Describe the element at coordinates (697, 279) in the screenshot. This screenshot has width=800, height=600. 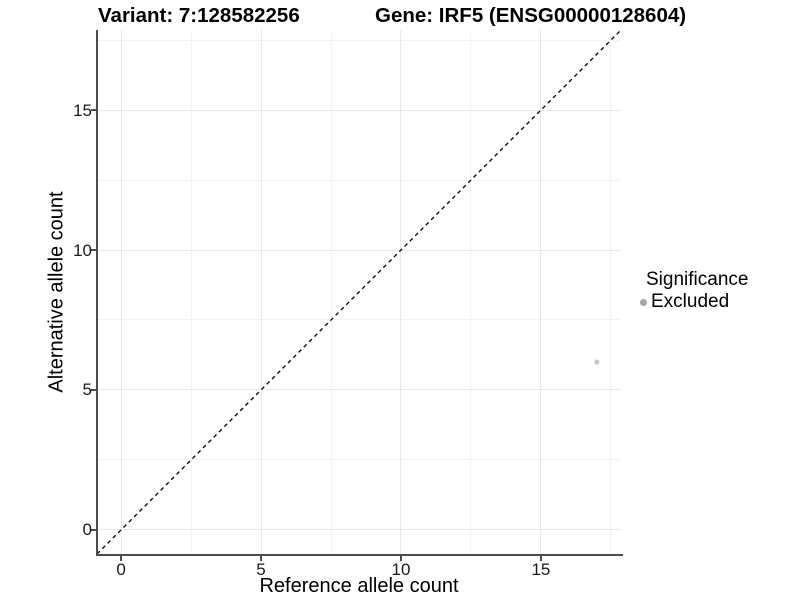
I see `legend-title: Significance` at that location.